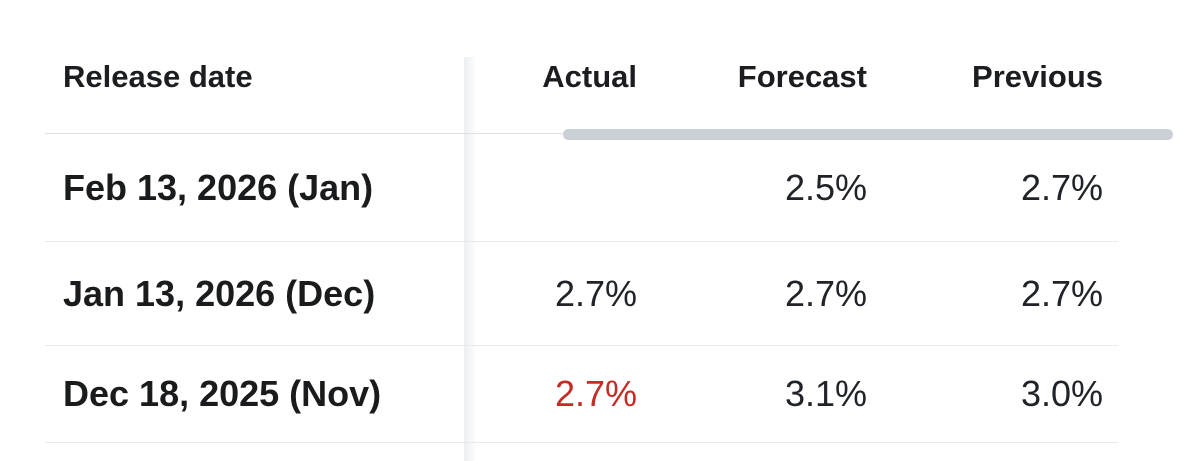 Image resolution: width=1199 pixels, height=461 pixels. What do you see at coordinates (589, 76) in the screenshot?
I see `column-header-actual: Actual` at bounding box center [589, 76].